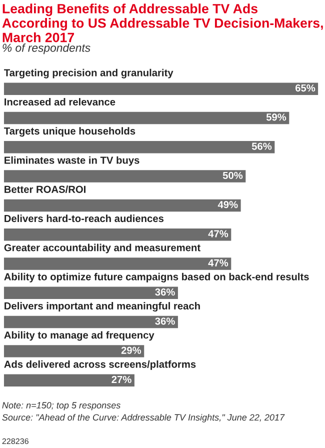 Image resolution: width=325 pixels, height=448 pixels. I want to click on data-label: 56%, so click(262, 146).